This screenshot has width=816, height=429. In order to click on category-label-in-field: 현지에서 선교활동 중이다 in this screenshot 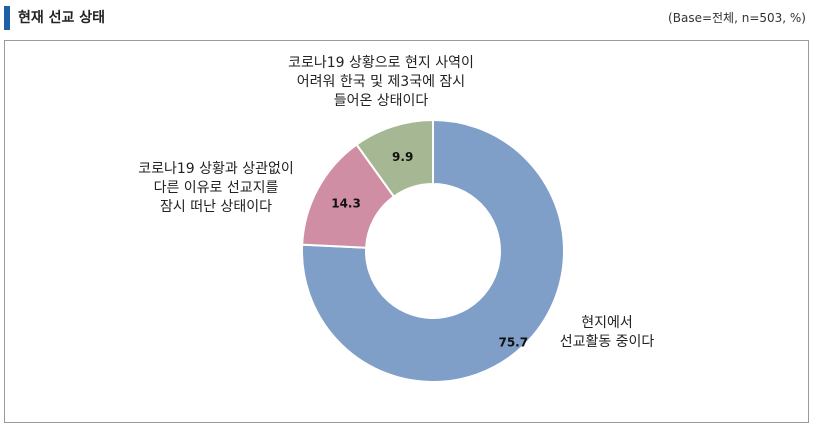, I will do `click(607, 332)`.